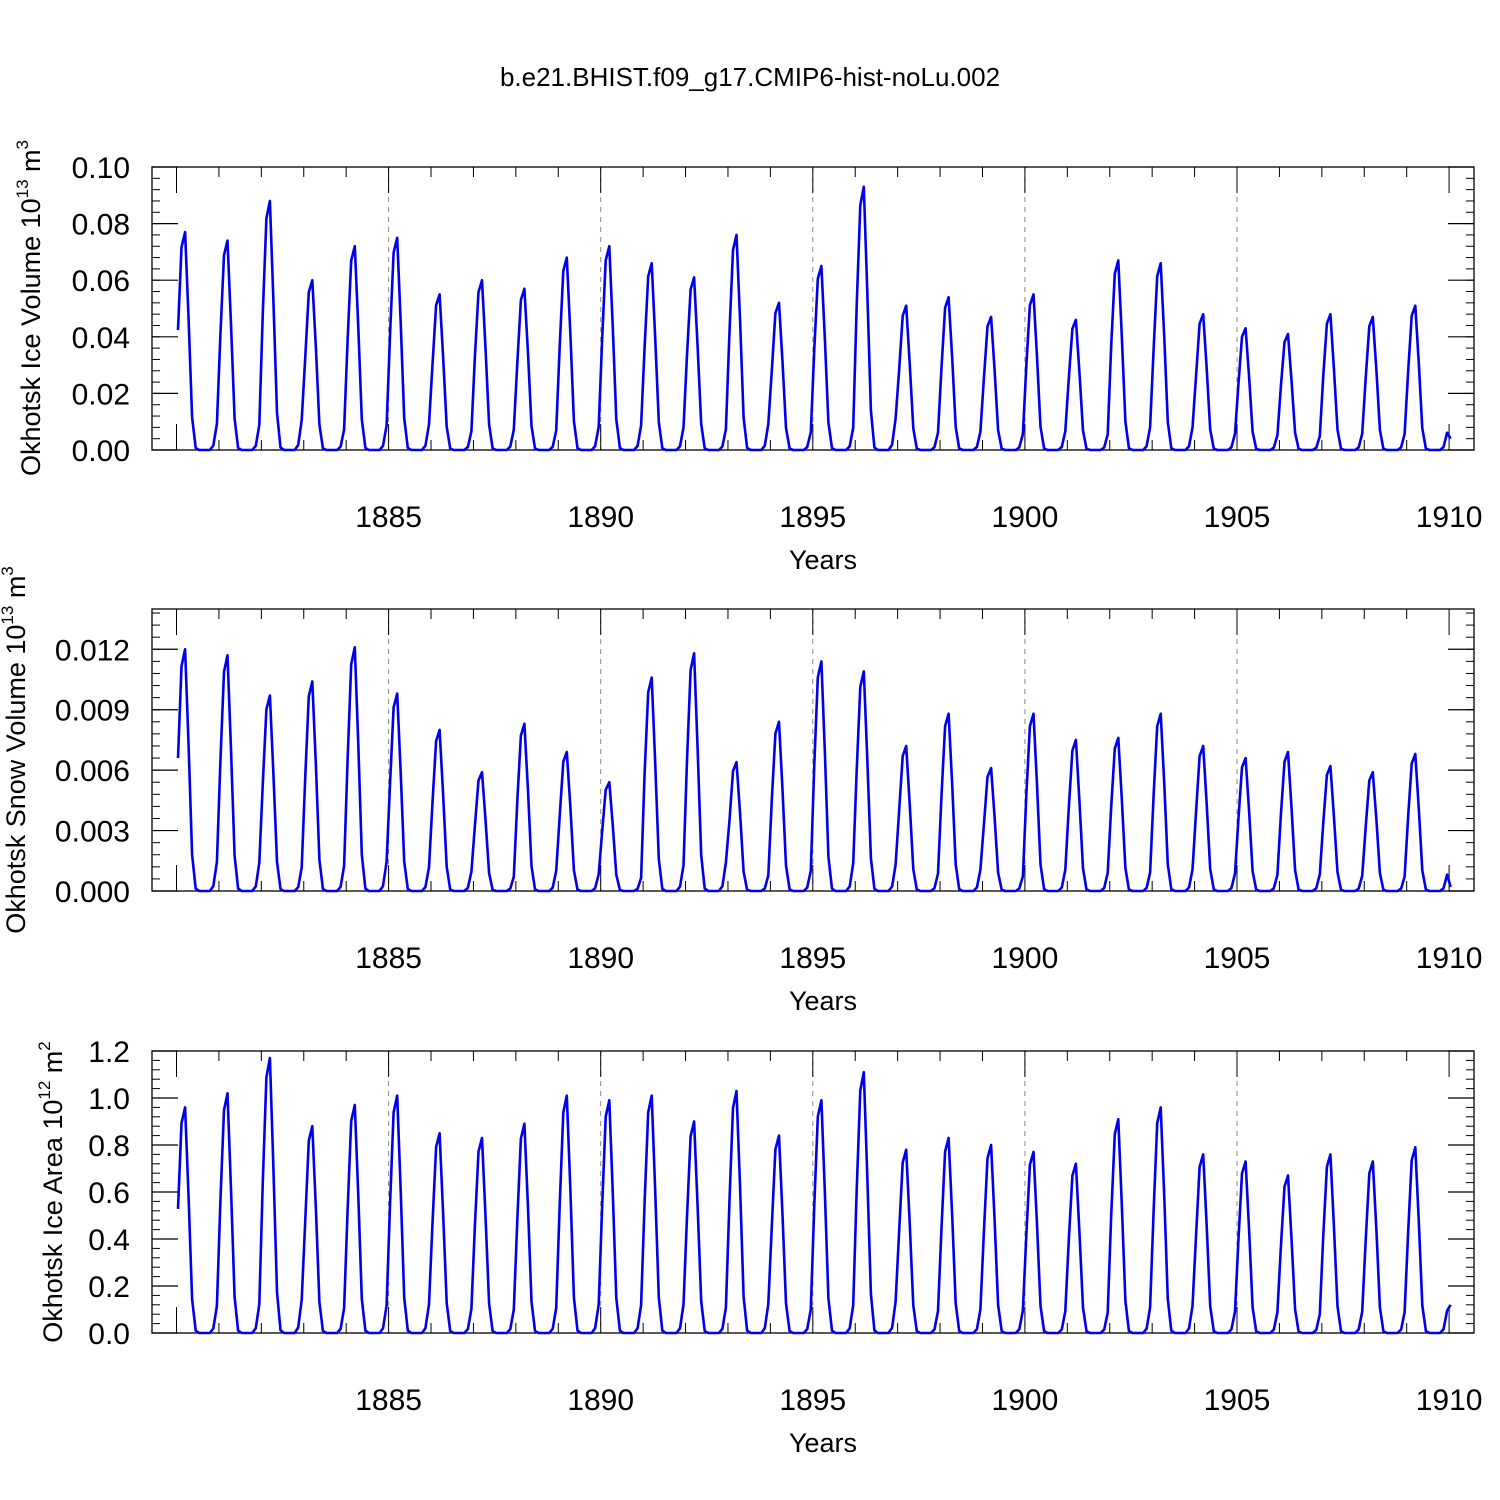 The width and height of the screenshot is (1500, 1500). What do you see at coordinates (109, 1146) in the screenshot?
I see `y-tick-label: 0.8` at bounding box center [109, 1146].